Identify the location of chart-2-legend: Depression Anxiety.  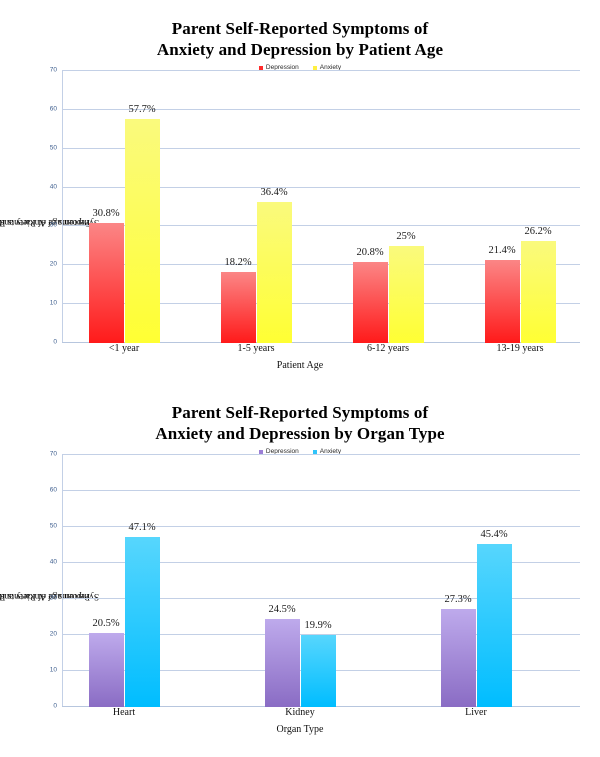
(300, 451).